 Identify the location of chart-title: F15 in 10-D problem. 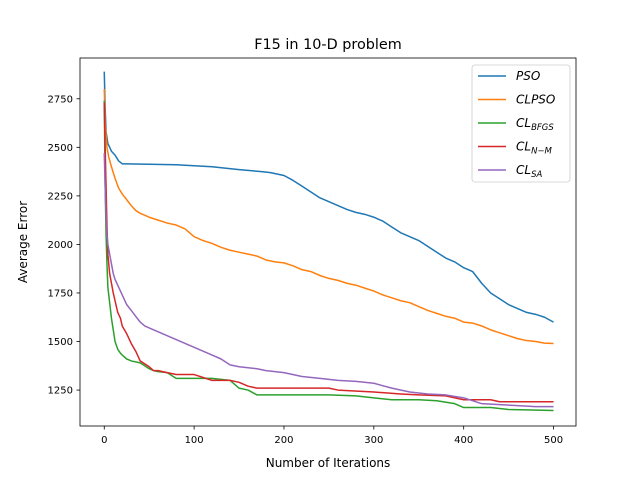
(328, 45).